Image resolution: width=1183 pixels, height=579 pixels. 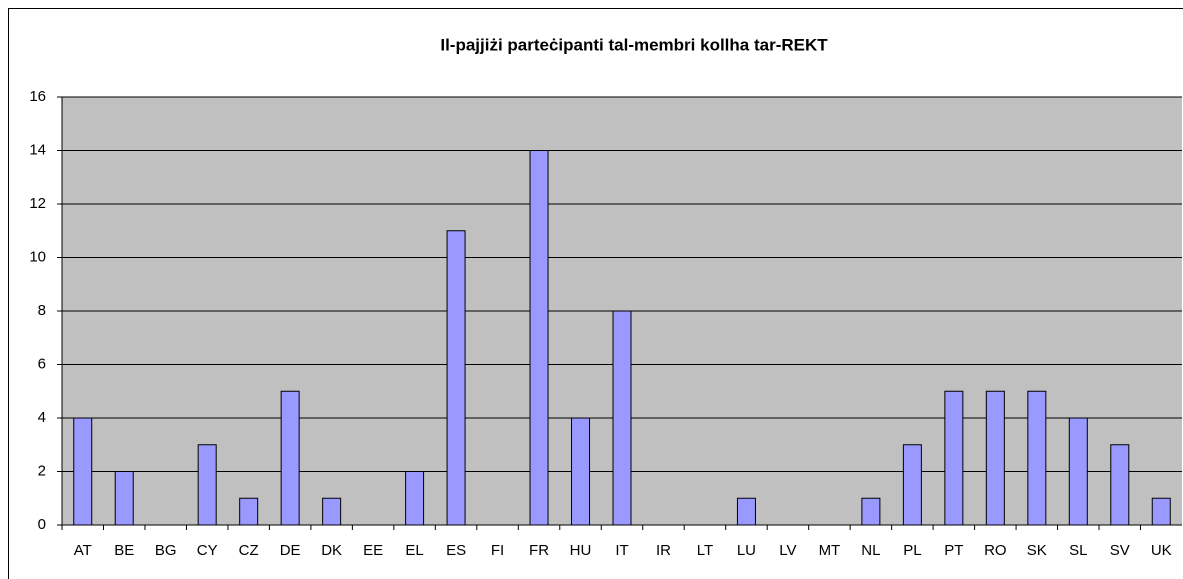 What do you see at coordinates (414, 550) in the screenshot?
I see `x-tick-label: EL` at bounding box center [414, 550].